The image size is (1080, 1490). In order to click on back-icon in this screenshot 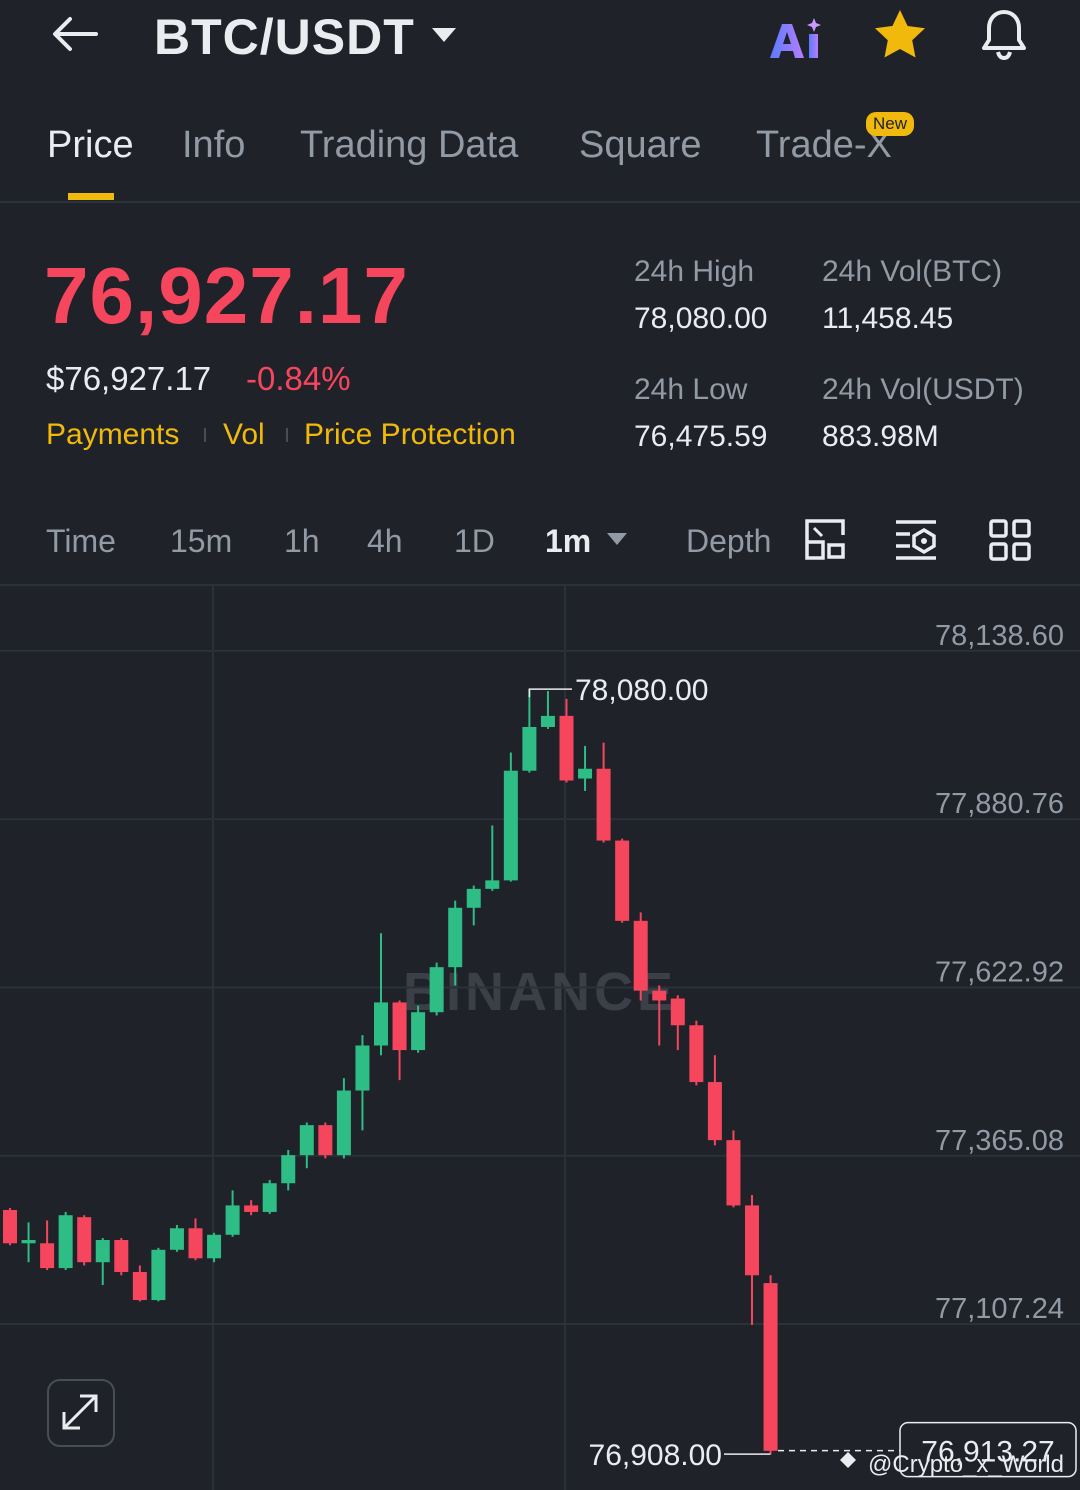, I will do `click(75, 34)`.